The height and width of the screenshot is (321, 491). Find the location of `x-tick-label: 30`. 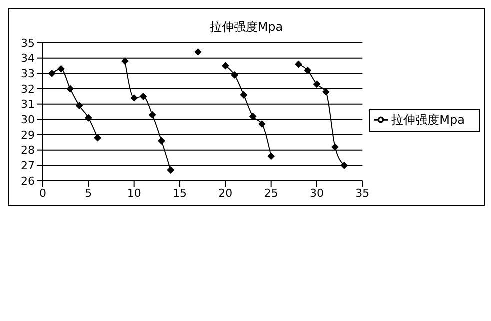

x-tick-label: 30 is located at coordinates (317, 193).